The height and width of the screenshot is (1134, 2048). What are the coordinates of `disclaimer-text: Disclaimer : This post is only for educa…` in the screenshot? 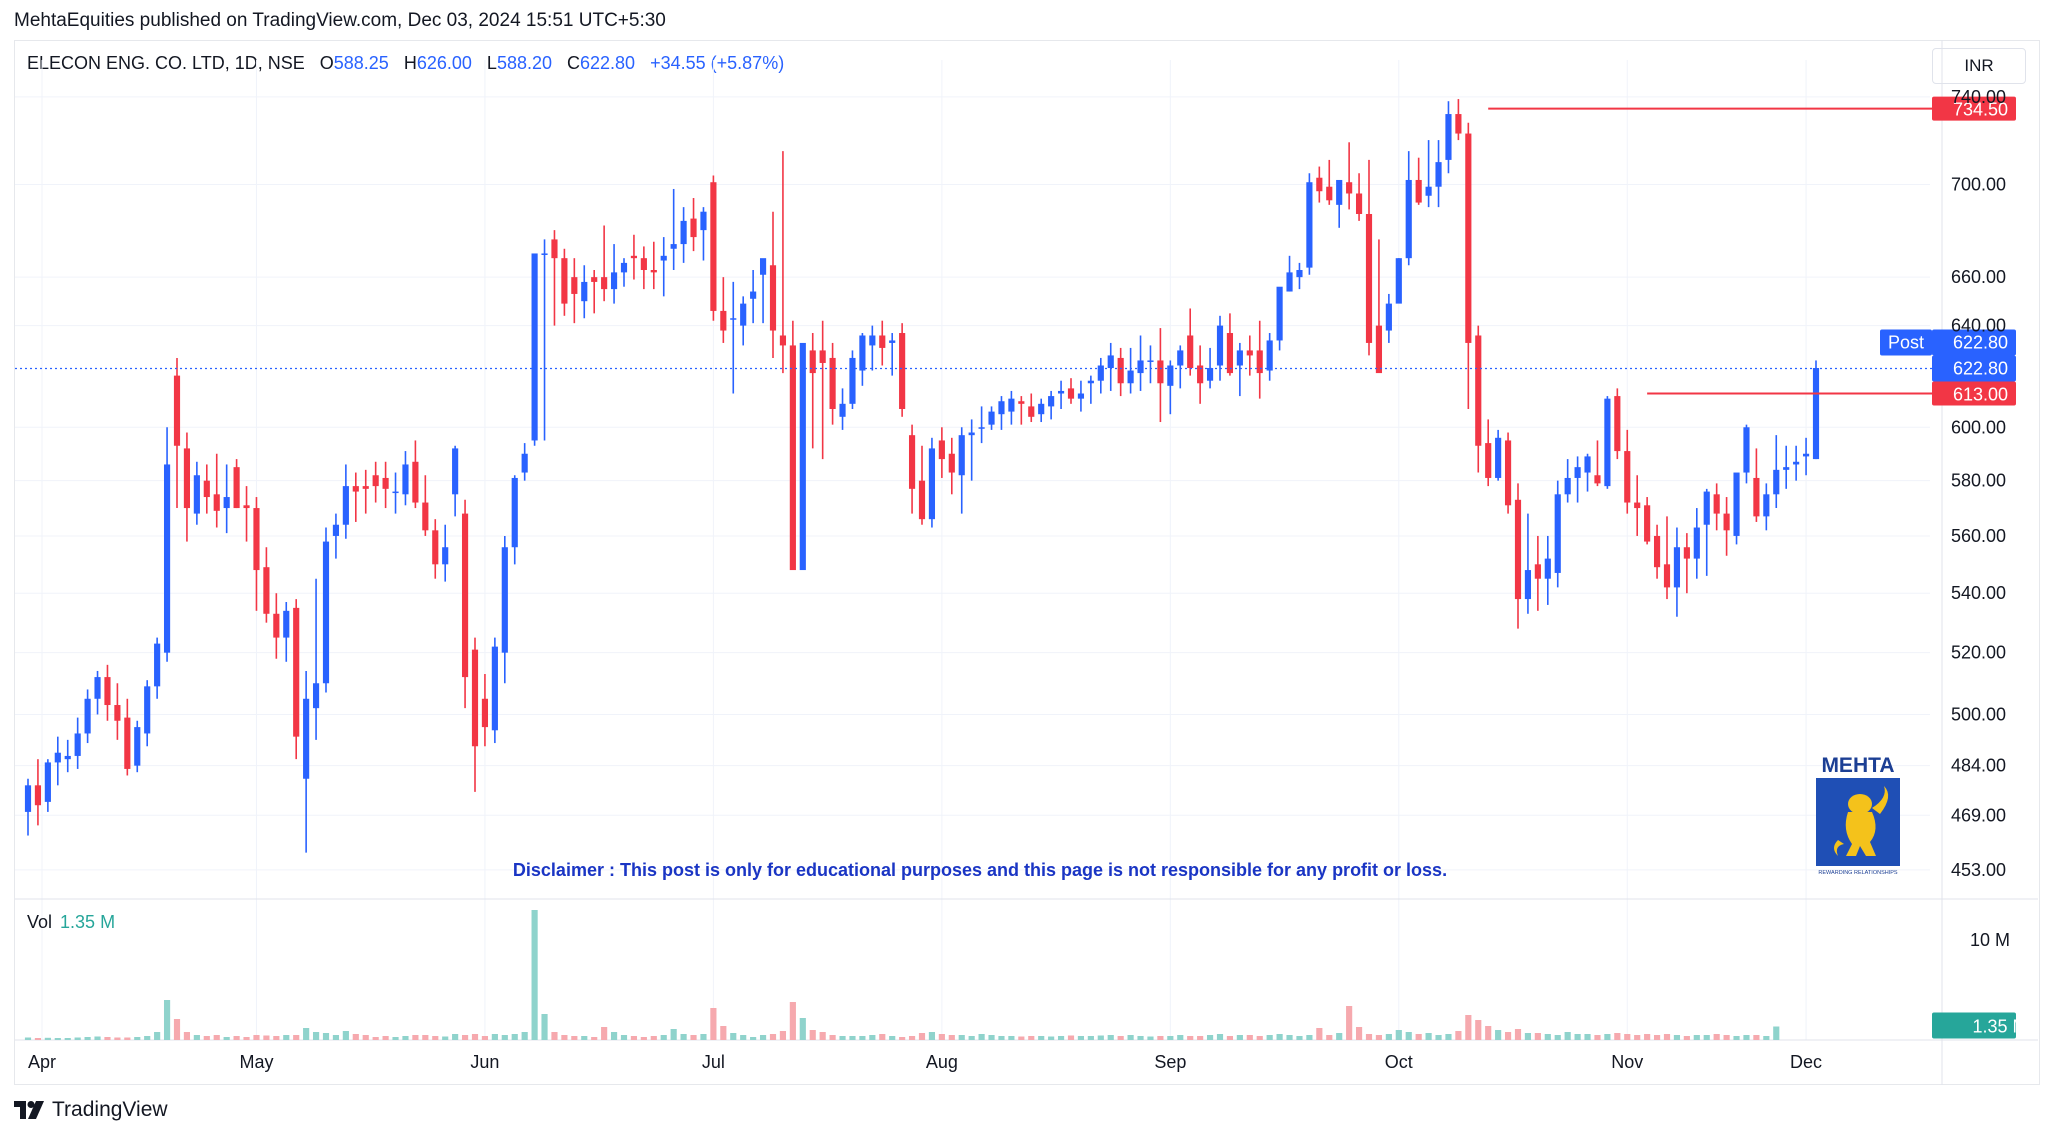 It's located at (980, 870).